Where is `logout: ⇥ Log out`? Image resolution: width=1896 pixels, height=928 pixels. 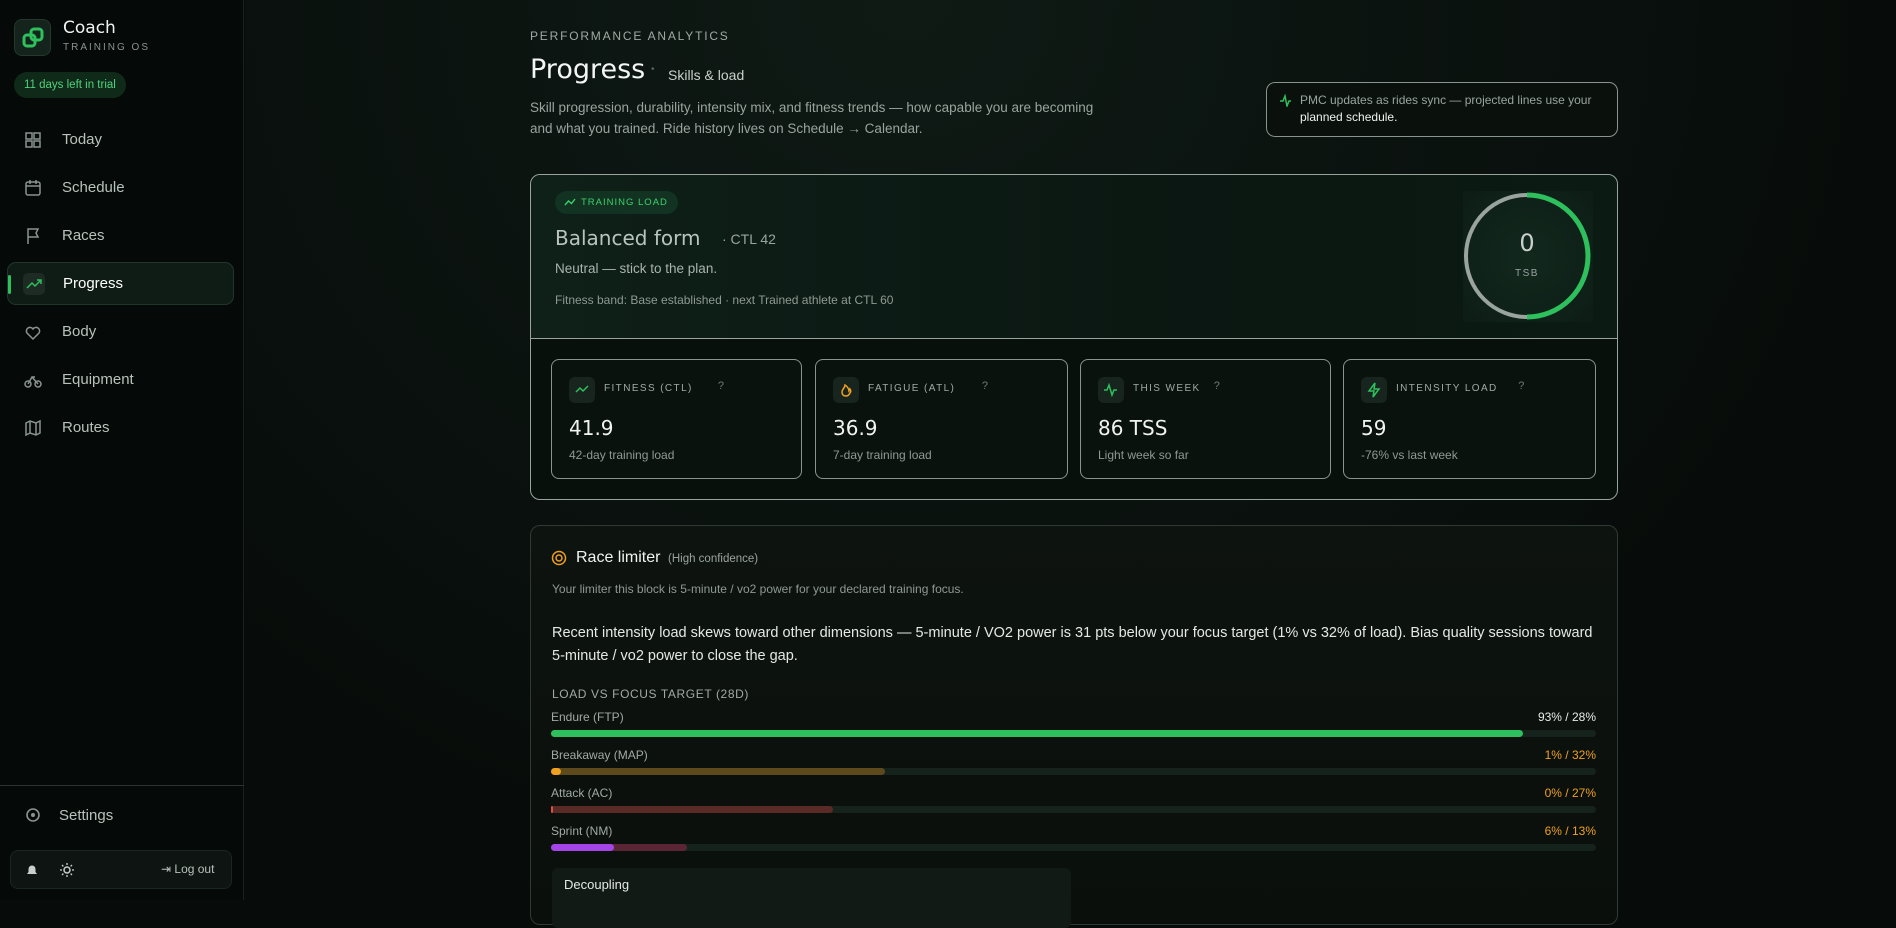
logout: ⇥ Log out is located at coordinates (188, 869).